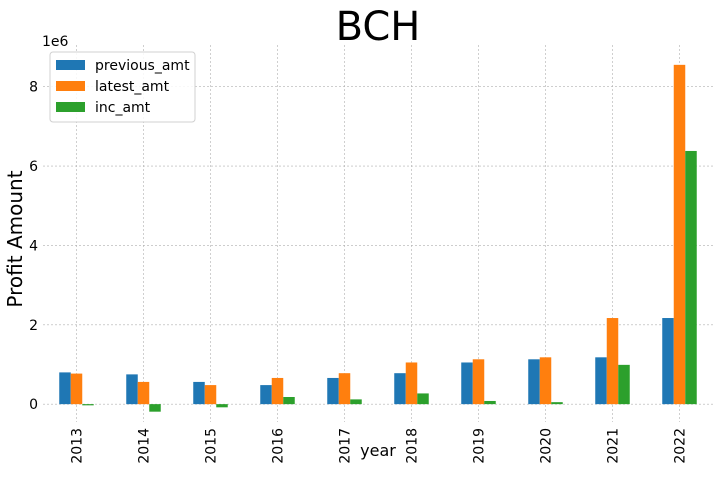  I want to click on x-tick-label: 2017, so click(346, 446).